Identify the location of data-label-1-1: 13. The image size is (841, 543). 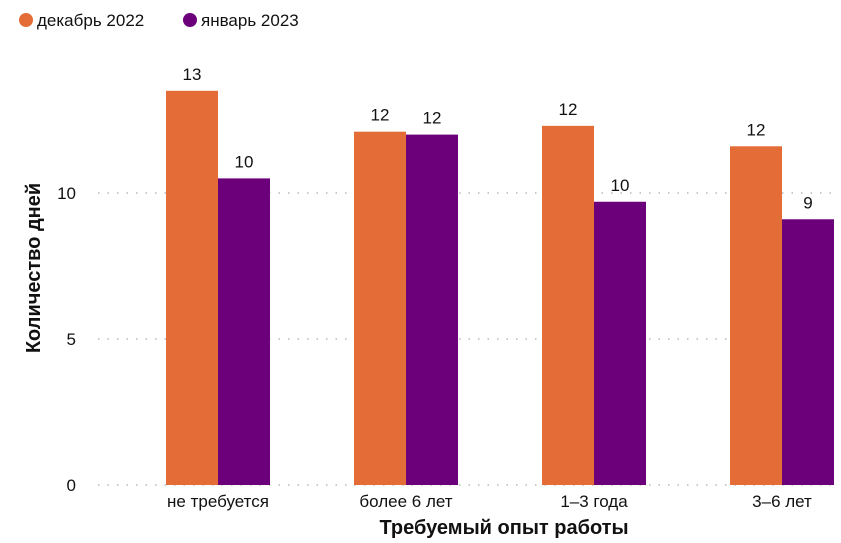
(192, 74).